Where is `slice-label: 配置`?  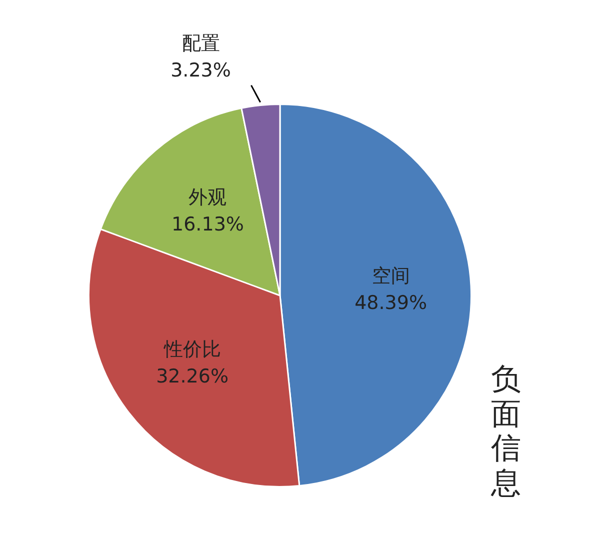 slice-label: 配置 is located at coordinates (201, 43).